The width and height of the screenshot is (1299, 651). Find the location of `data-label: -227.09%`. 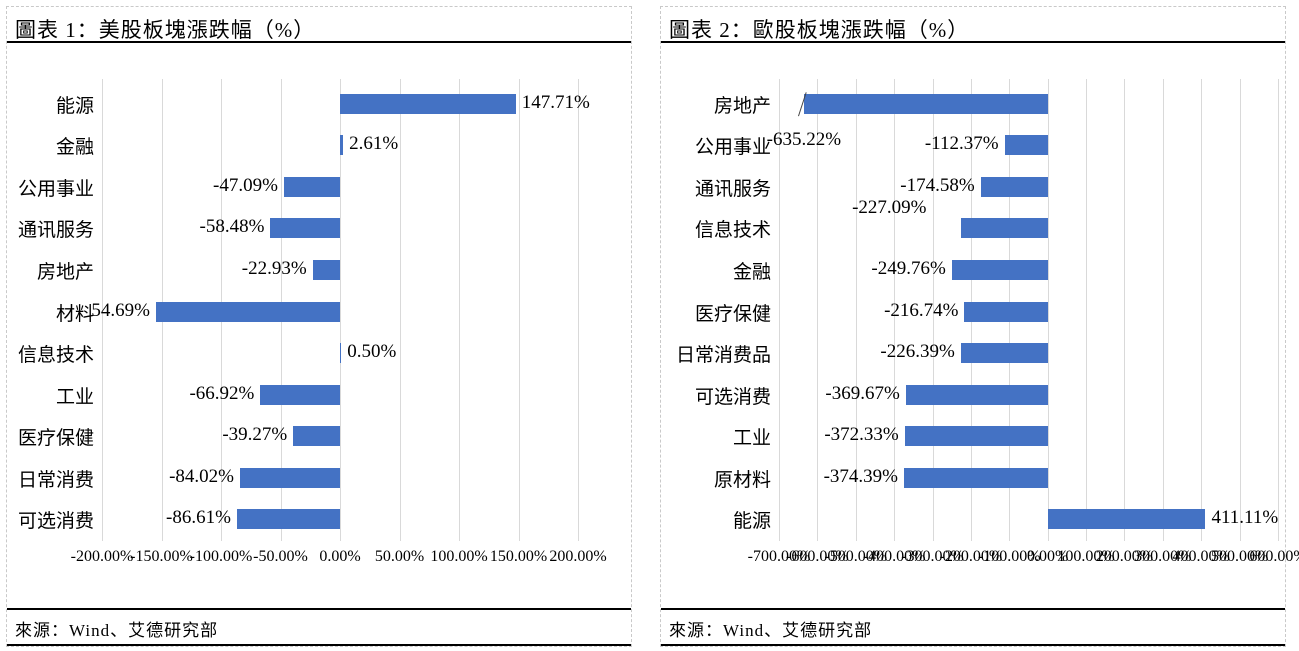

data-label: -227.09% is located at coordinates (889, 208).